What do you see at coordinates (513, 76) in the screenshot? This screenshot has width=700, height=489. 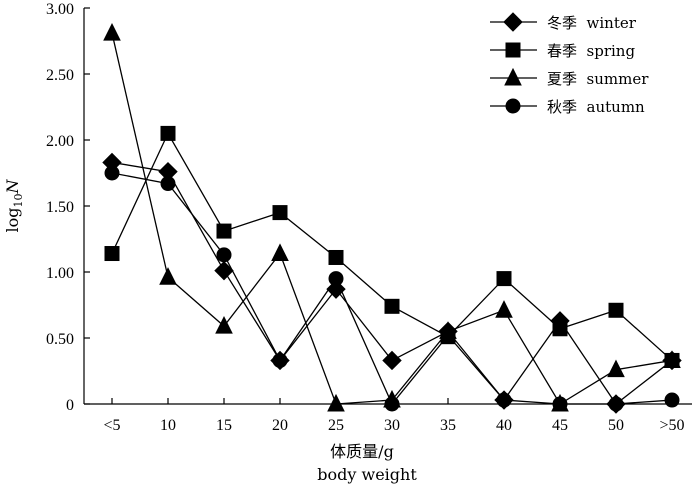 I see `legend-marker-triangle` at bounding box center [513, 76].